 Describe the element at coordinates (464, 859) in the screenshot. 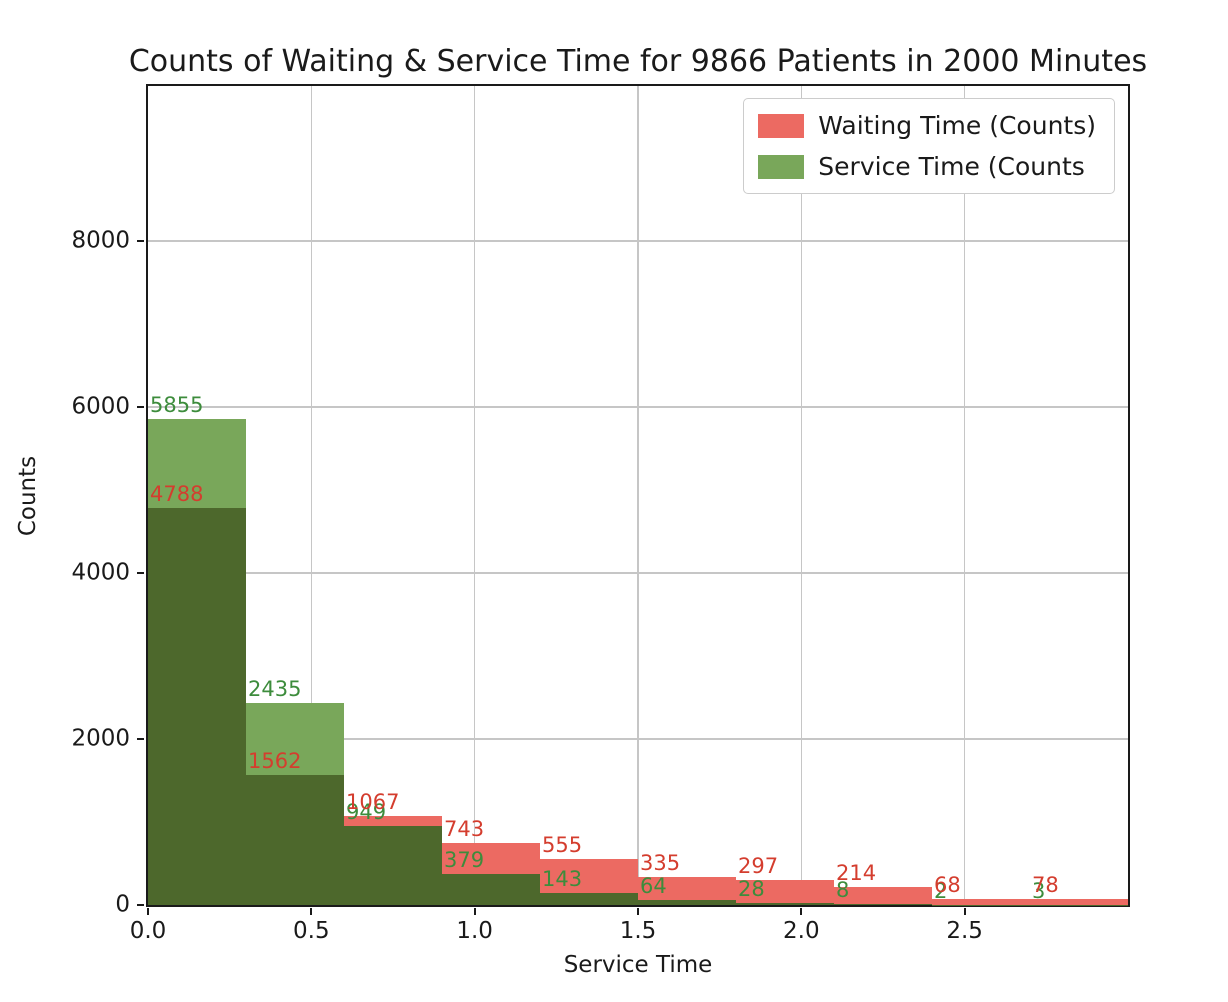

I see `bar-value-label-service: 379` at that location.